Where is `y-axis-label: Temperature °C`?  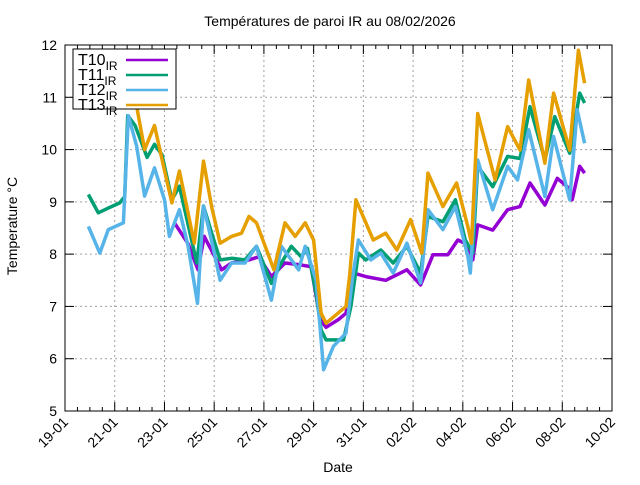
y-axis-label: Temperature °C is located at coordinates (12, 226).